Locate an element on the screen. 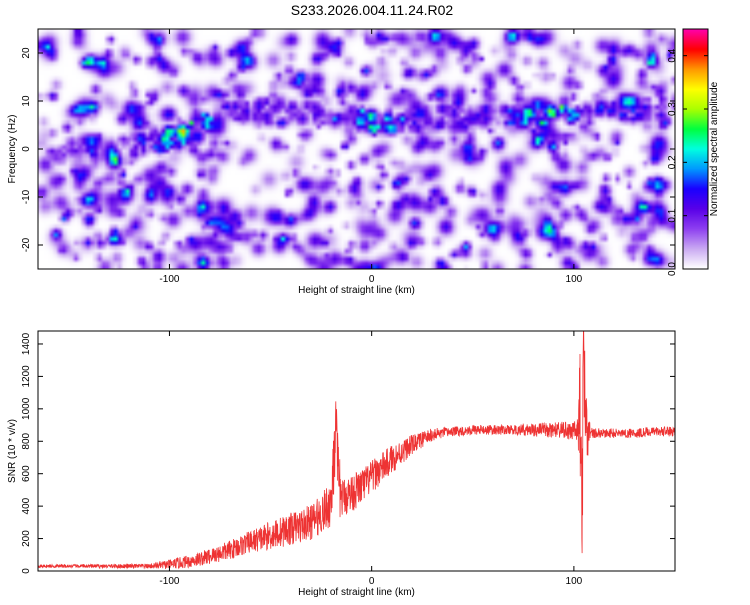 The width and height of the screenshot is (750, 605). colorbar-ticks: 0.0 0.1 0.2 0.3 0.4 is located at coordinates (687, 162).